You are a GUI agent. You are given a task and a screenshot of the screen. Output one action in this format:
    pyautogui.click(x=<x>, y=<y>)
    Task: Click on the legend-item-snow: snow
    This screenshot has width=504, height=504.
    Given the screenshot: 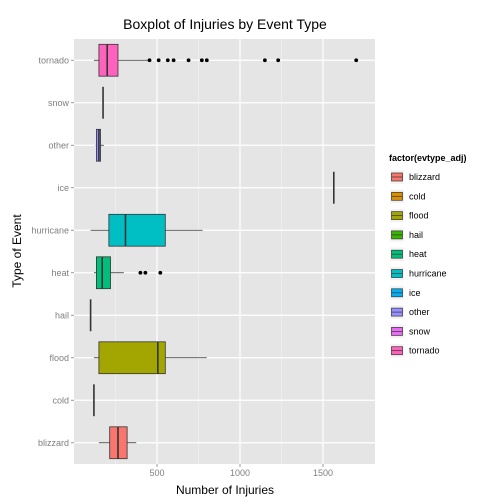 What is the action you would take?
    pyautogui.click(x=410, y=331)
    